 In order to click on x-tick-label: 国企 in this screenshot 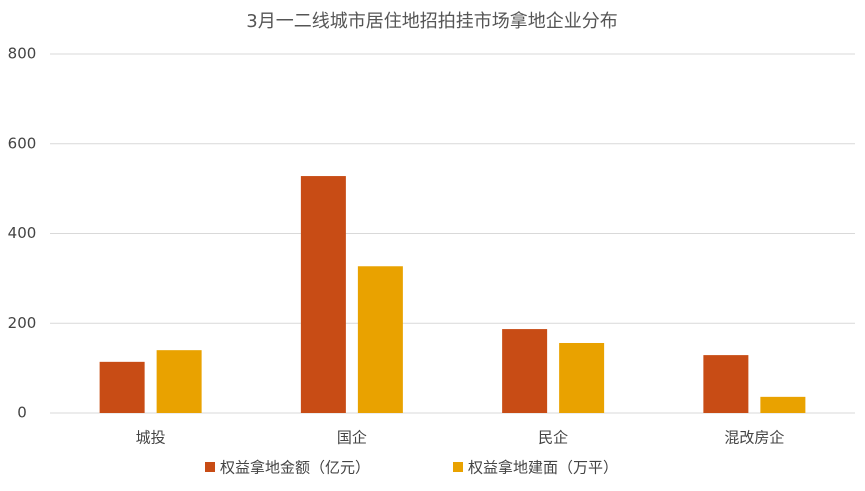, I will do `click(352, 438)`.